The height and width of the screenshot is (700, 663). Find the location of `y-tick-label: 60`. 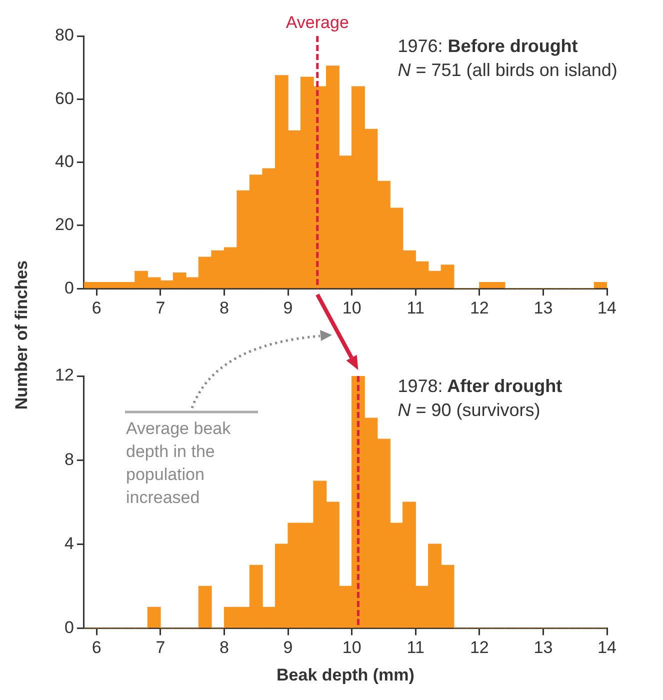

y-tick-label: 60 is located at coordinates (64, 98).